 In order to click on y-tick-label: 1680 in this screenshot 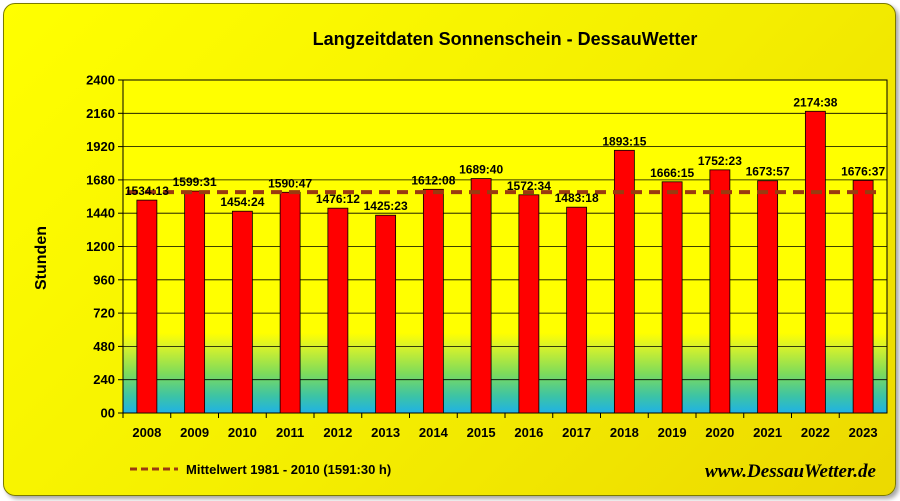, I will do `click(100, 179)`.